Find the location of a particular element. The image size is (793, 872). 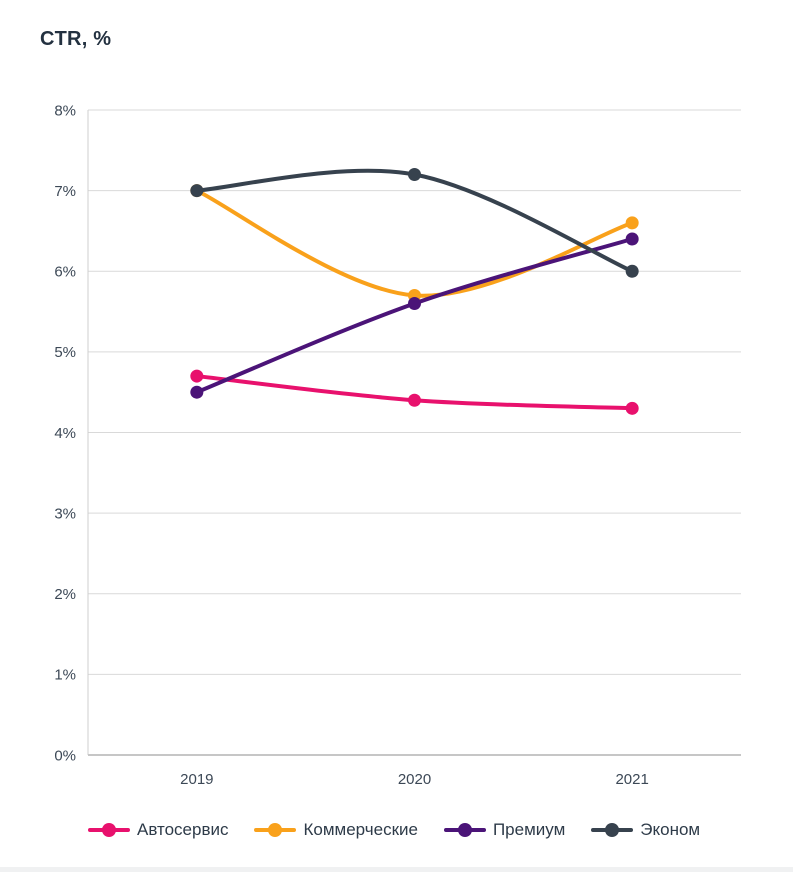

legend-item: Коммерческие is located at coordinates (336, 830).